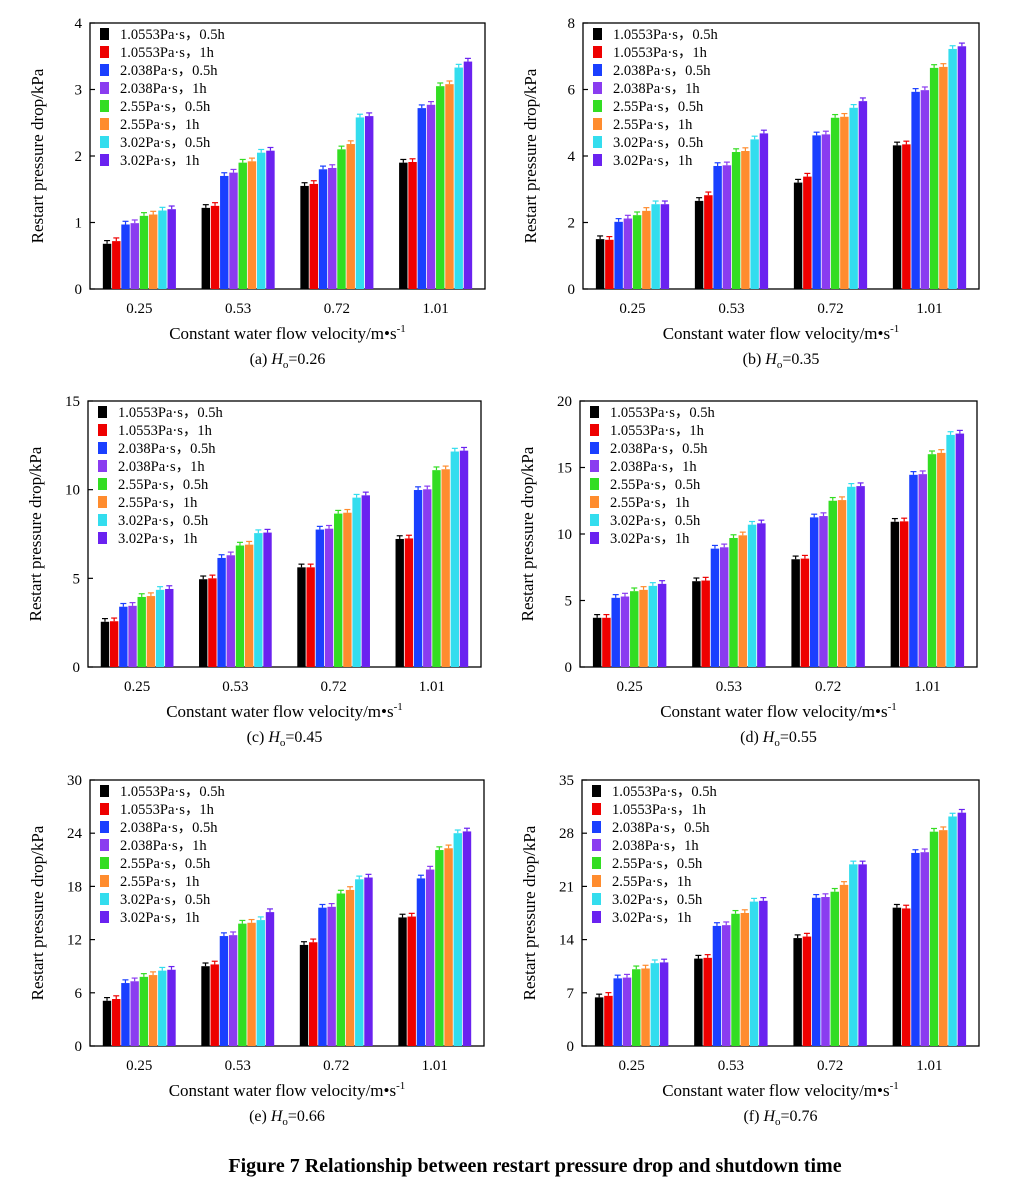  What do you see at coordinates (781, 361) in the screenshot?
I see `panel-caption: (b) Ho=0.35` at bounding box center [781, 361].